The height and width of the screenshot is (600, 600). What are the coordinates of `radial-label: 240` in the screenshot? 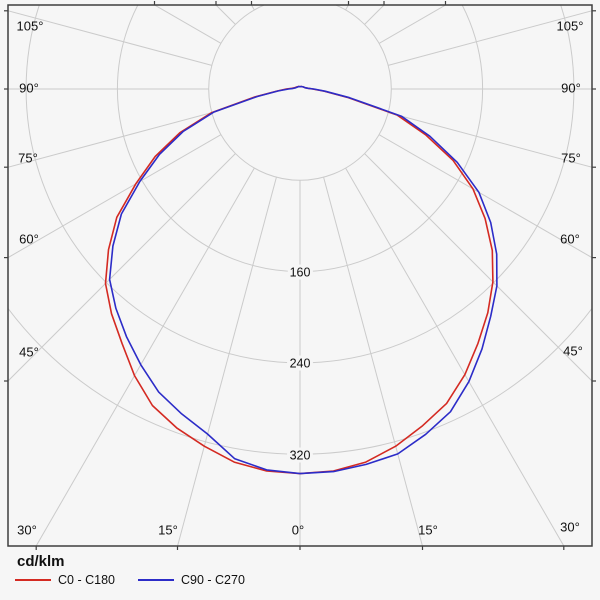 It's located at (300, 364).